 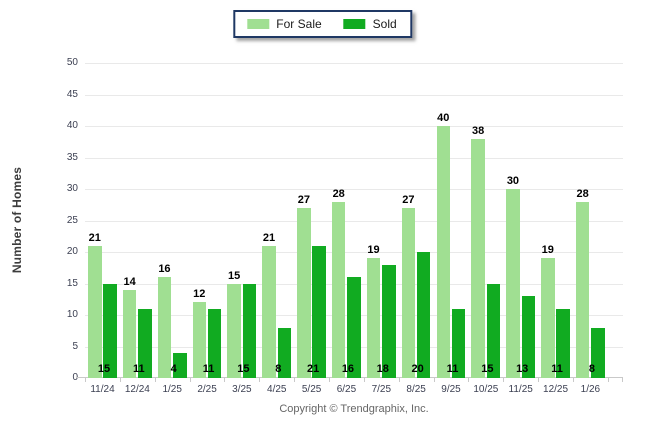 I want to click on sold-value-label: 16, so click(x=348, y=369).